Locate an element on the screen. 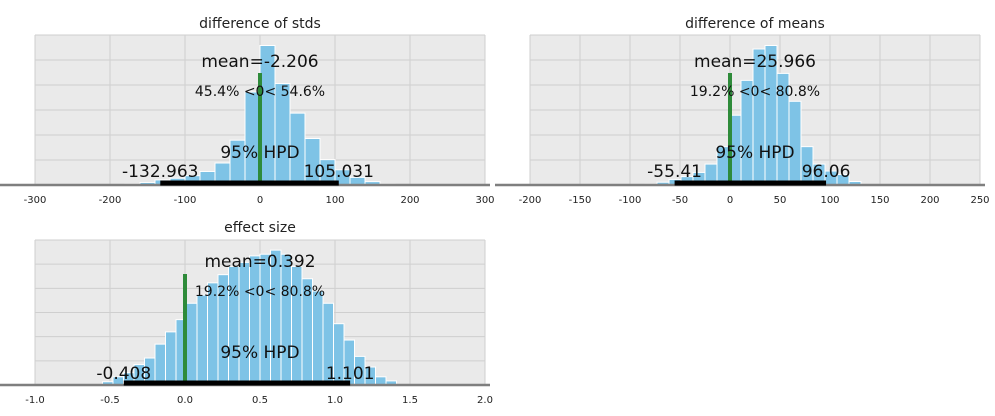 This screenshot has height=416, width=995. panel-title: effect size is located at coordinates (260, 228).